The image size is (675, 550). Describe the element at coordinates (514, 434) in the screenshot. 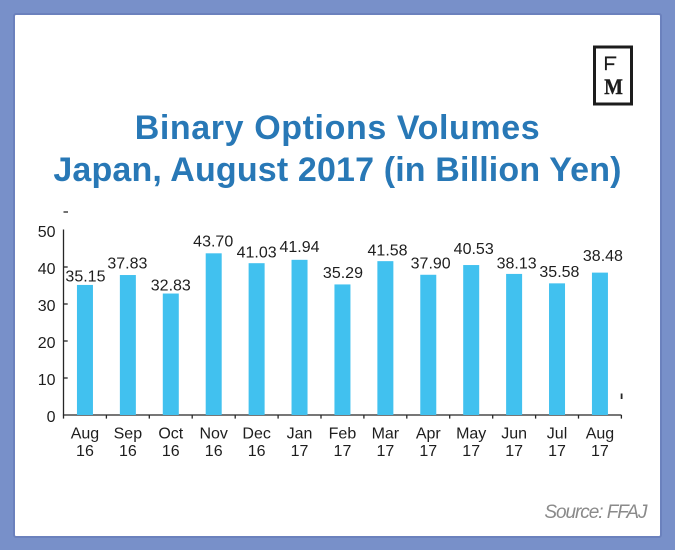

I see `svg-text: Jun` at that location.